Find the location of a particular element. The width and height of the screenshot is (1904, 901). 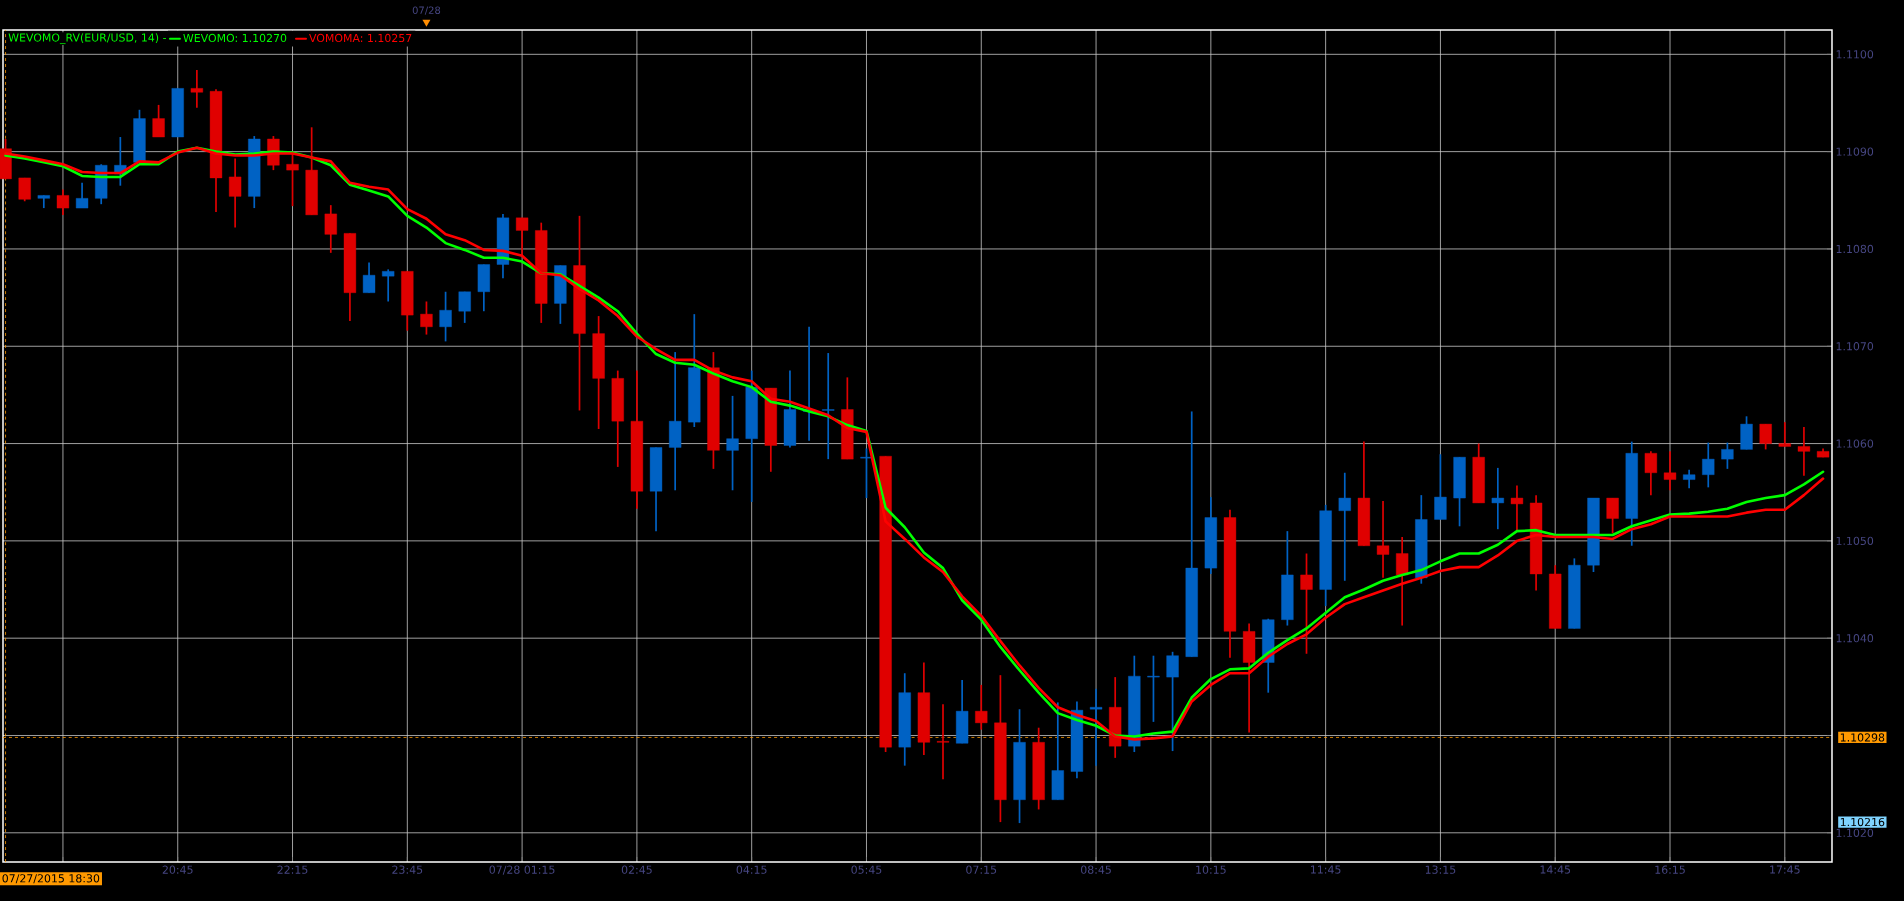

ref-line-label: 07/27/2015 18:30 is located at coordinates (51, 879).